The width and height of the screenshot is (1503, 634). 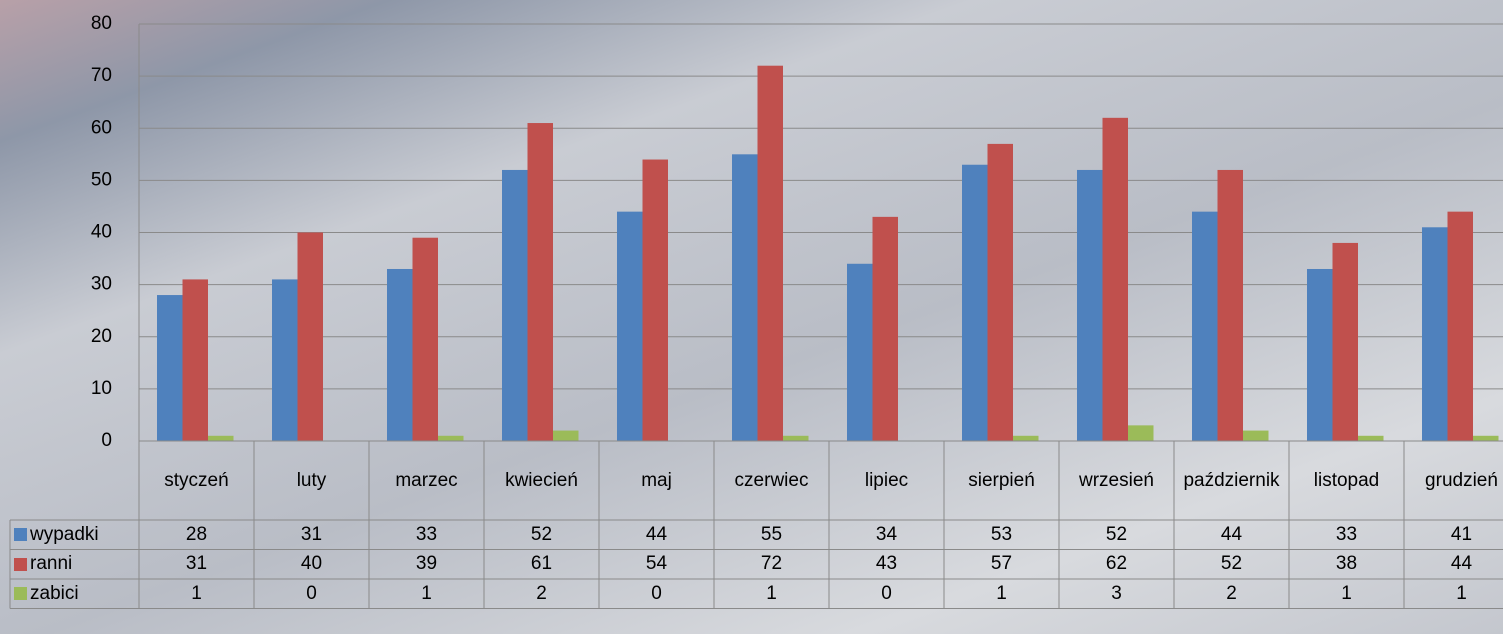 I want to click on category-label-text: październik, so click(x=1231, y=480).